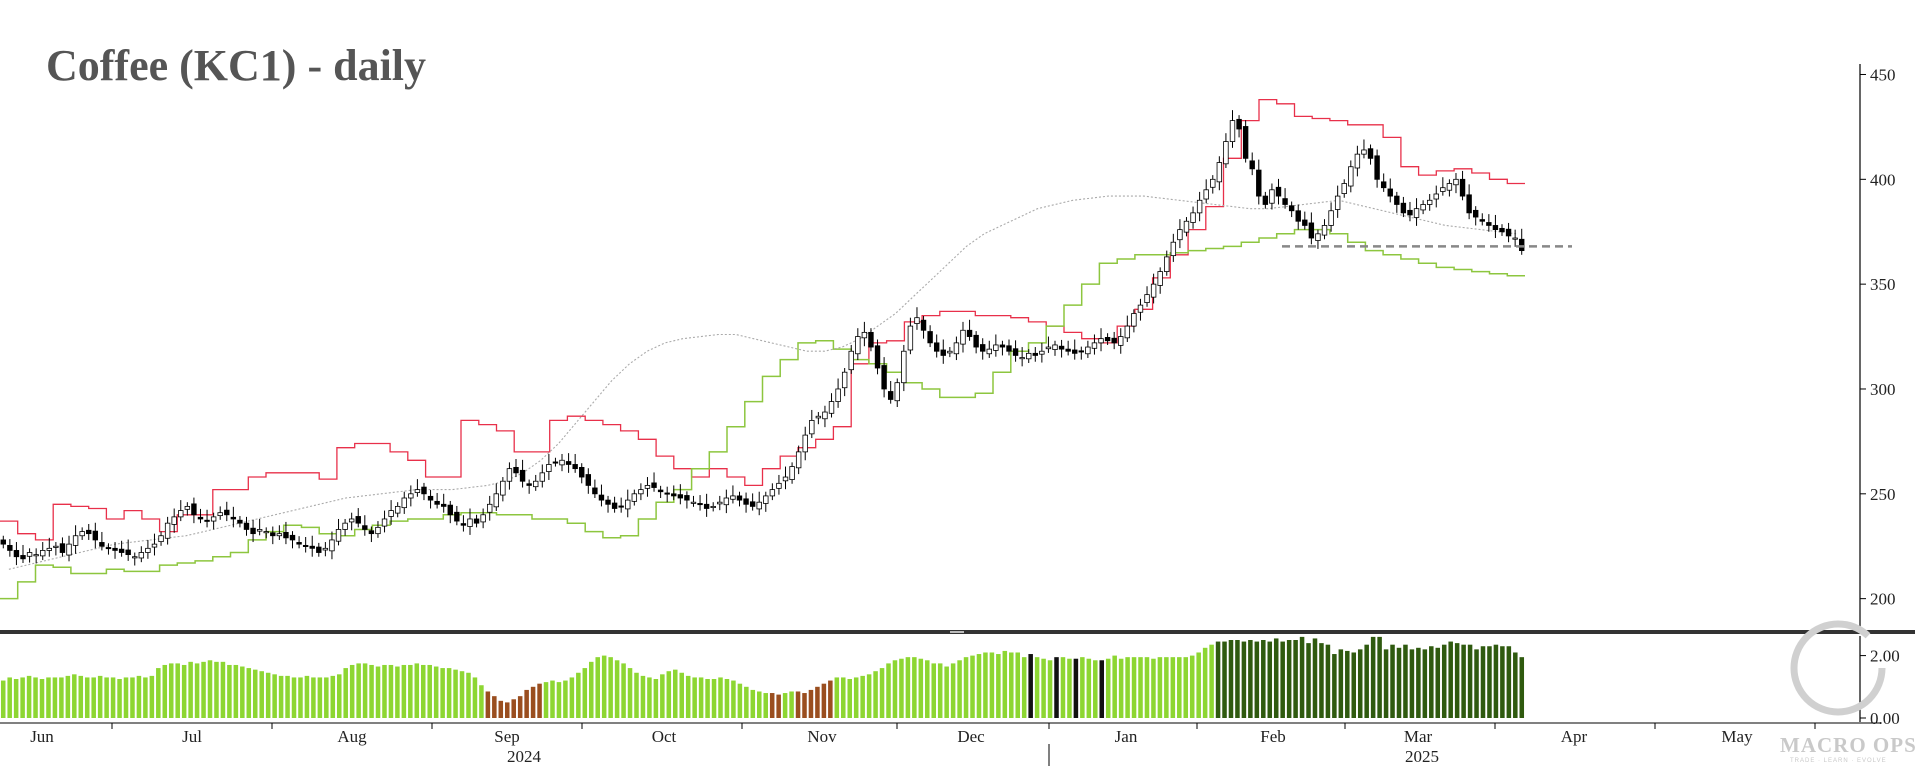 Image resolution: width=1915 pixels, height=766 pixels. Describe the element at coordinates (1883, 284) in the screenshot. I see `price-tick-label: 350` at that location.